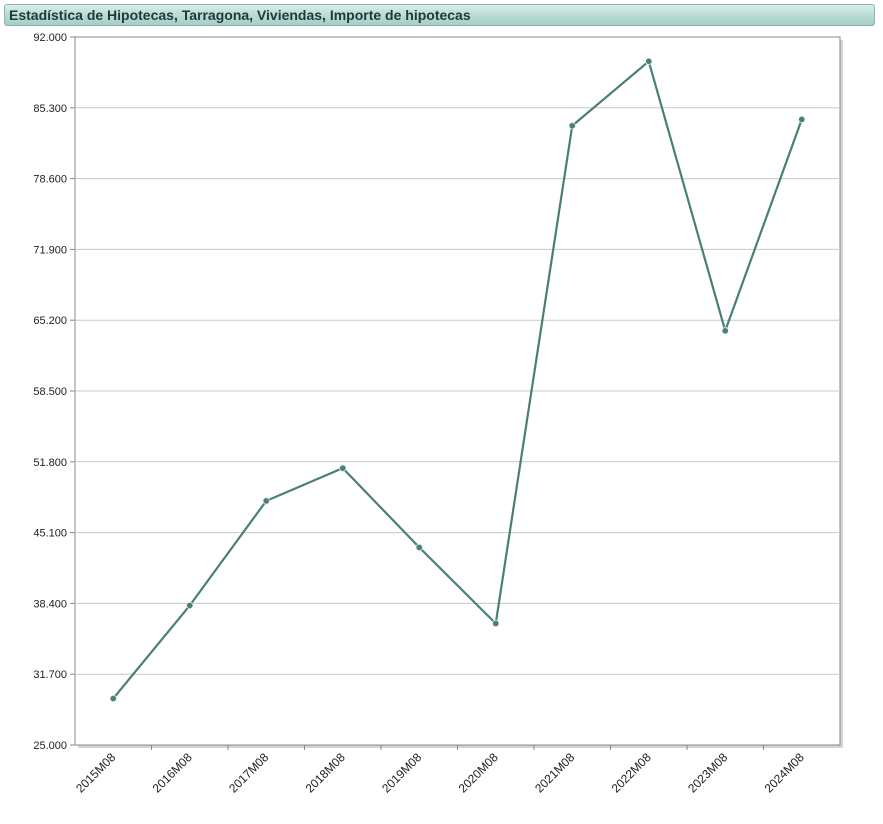 This screenshot has width=883, height=824. Describe the element at coordinates (249, 773) in the screenshot. I see `x-tick-label: 2017M08` at that location.